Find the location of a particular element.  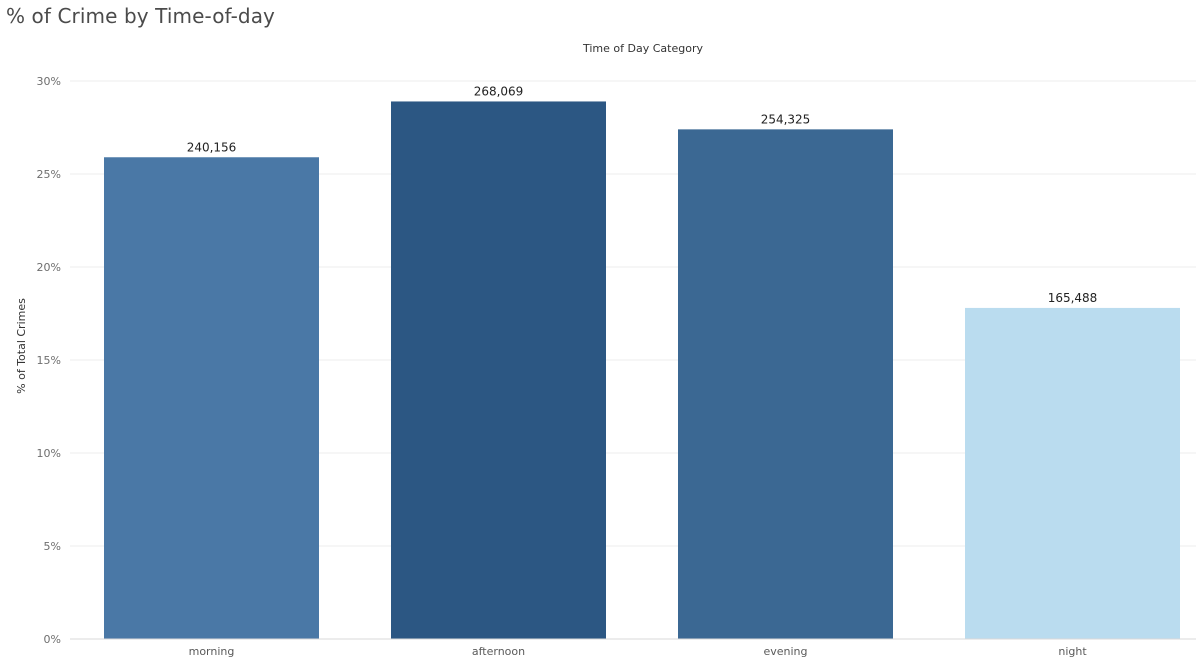

x-tick-label-evening: evening is located at coordinates (785, 651).